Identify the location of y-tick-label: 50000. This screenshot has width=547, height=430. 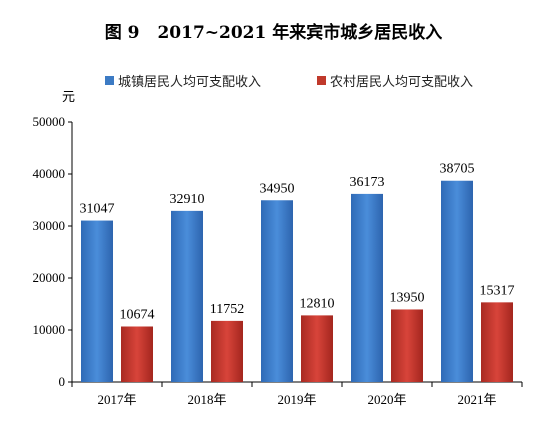
(49, 121).